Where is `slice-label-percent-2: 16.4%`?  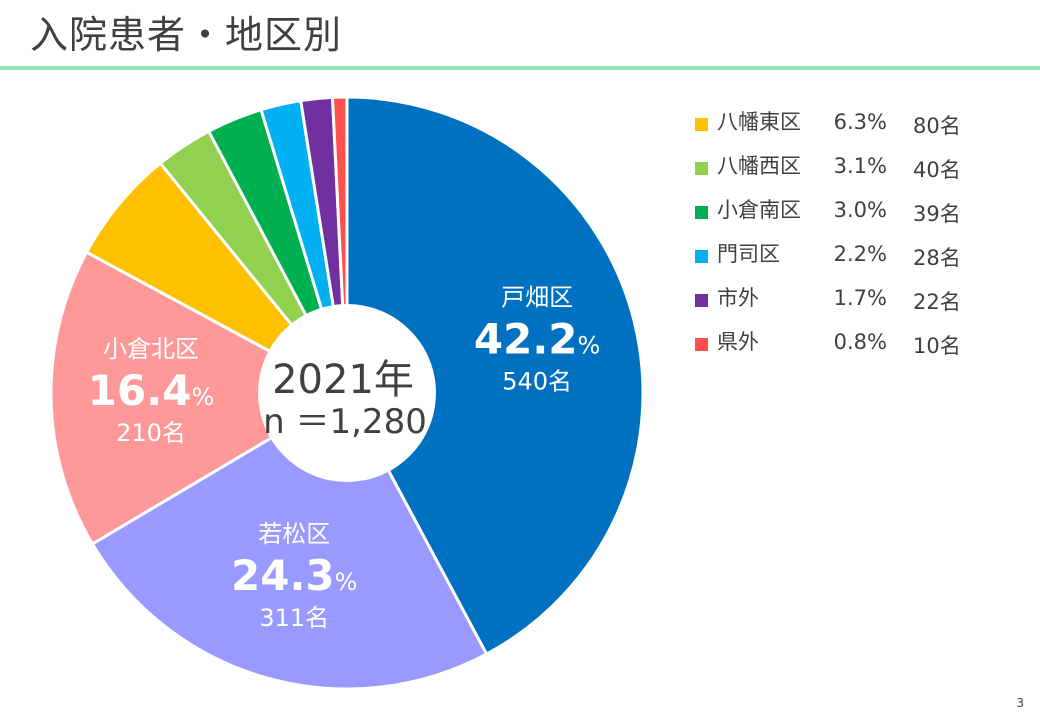
slice-label-percent-2: 16.4% is located at coordinates (151, 390).